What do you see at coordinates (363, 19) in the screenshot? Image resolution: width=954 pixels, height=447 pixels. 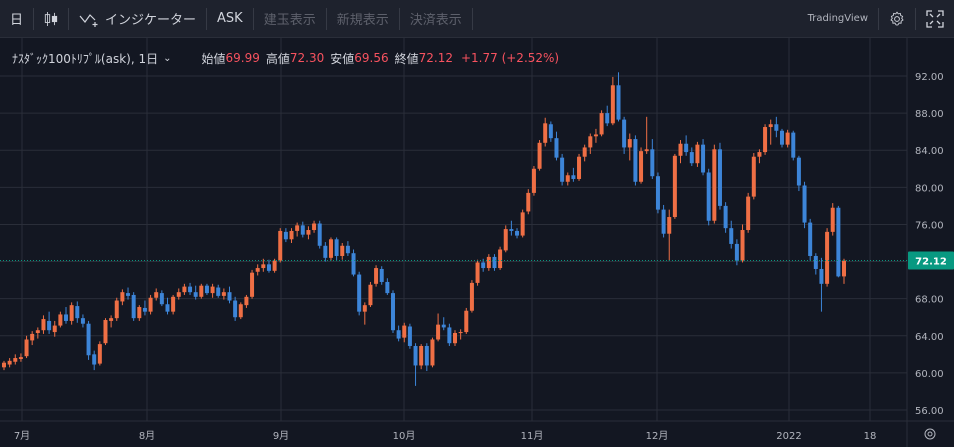 I see `new-display-button: 新規表示` at bounding box center [363, 19].